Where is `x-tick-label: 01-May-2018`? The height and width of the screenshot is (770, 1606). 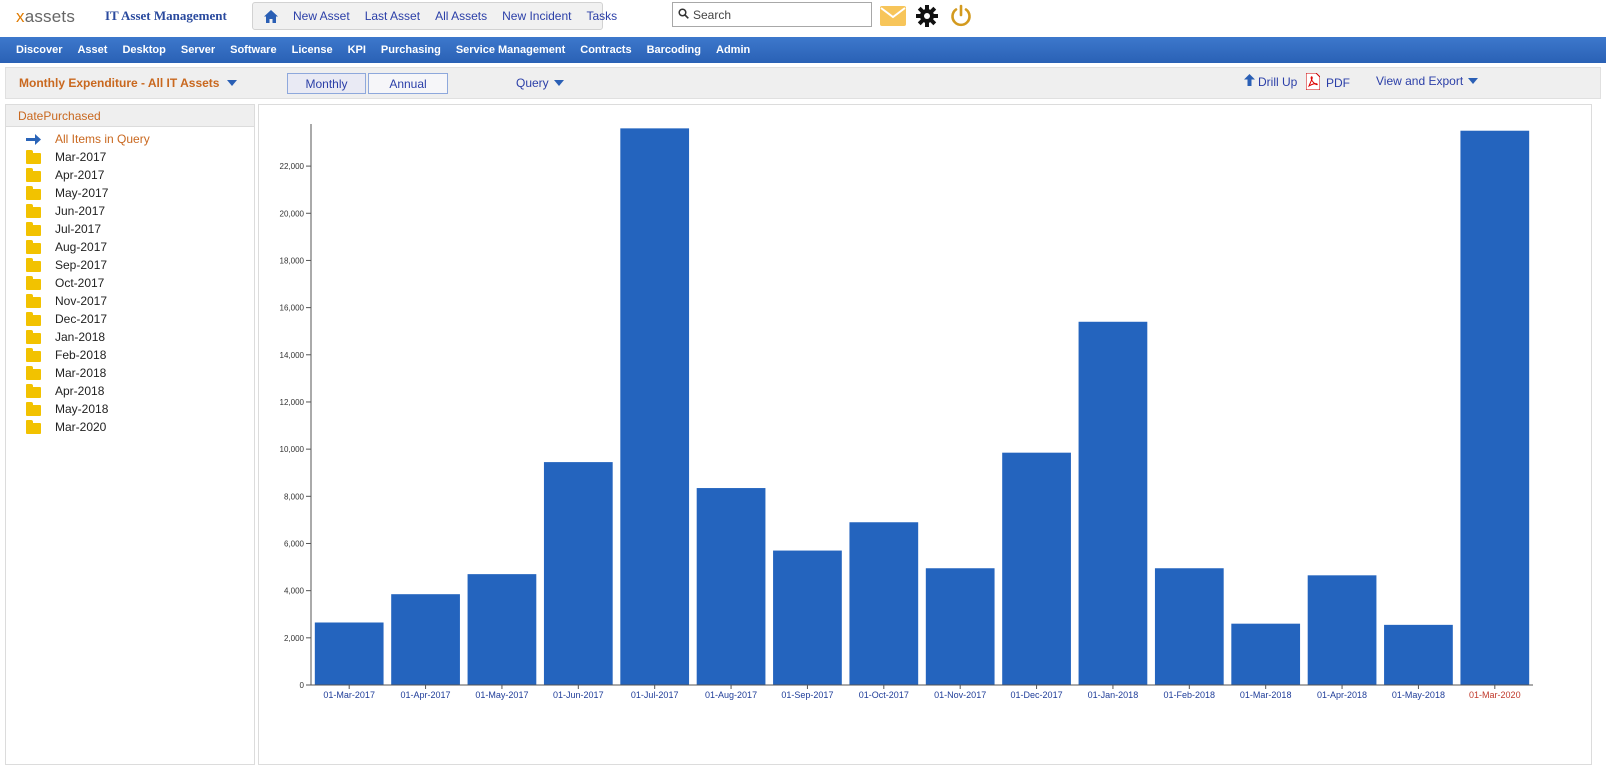 x-tick-label: 01-May-2018 is located at coordinates (1418, 695).